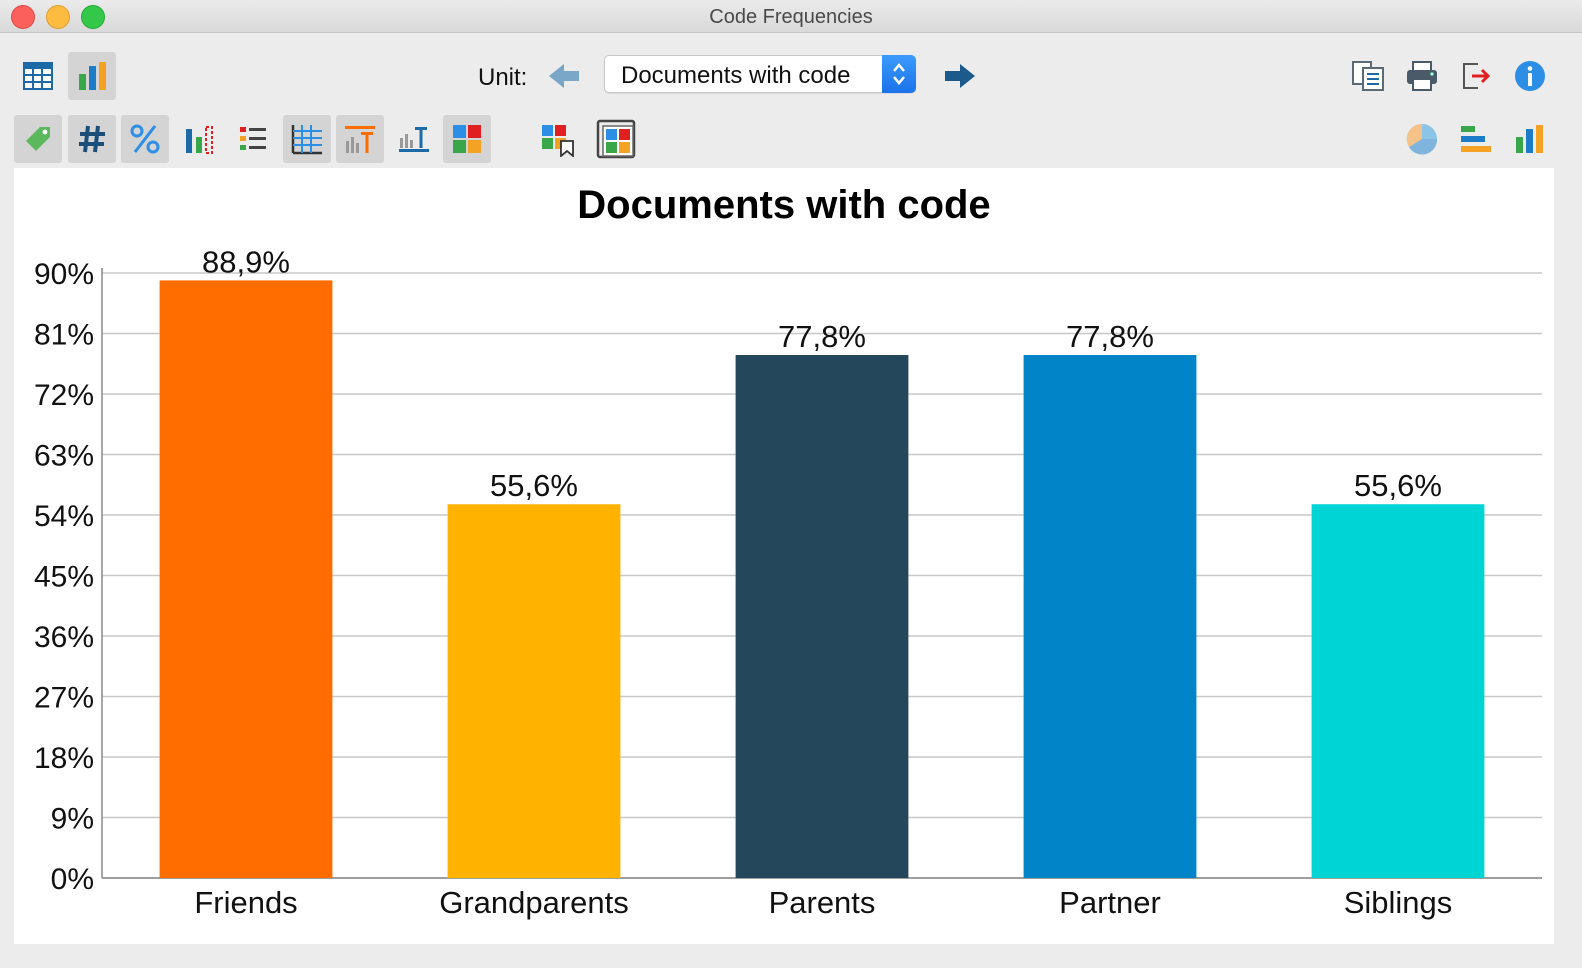  Describe the element at coordinates (72, 879) in the screenshot. I see `y-tick-label: 0%` at that location.